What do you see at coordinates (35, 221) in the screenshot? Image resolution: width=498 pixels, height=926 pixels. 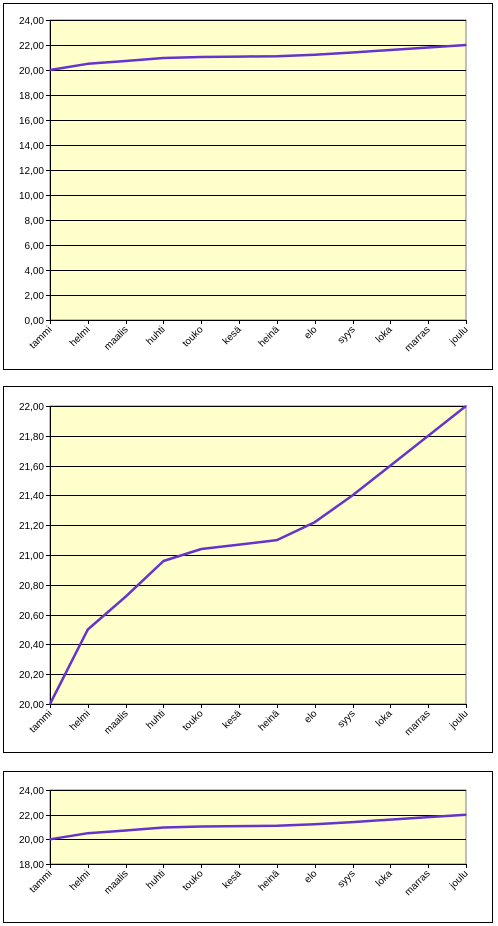 I see `y-tick-label: 8,00` at bounding box center [35, 221].